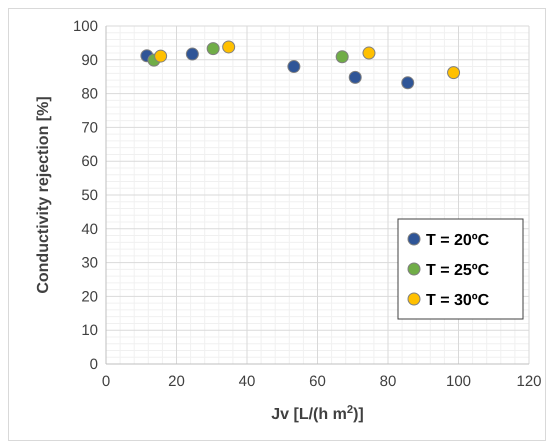 Image resolution: width=546 pixels, height=441 pixels. I want to click on y-tick-label: 100, so click(85, 26).